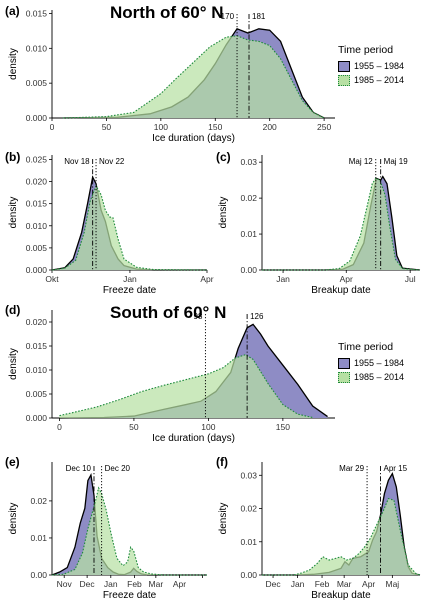  I want to click on x-axis-label: Breakup date, so click(341, 595).